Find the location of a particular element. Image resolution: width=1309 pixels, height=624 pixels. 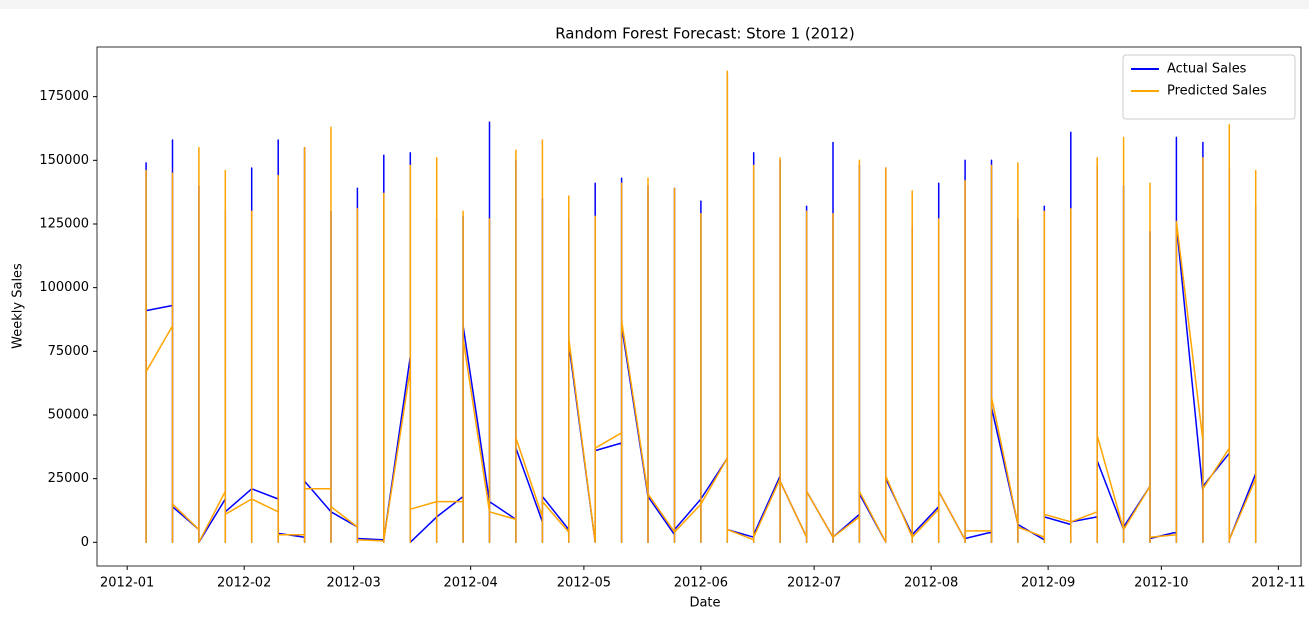

x-tick-label: 2012-10 is located at coordinates (1161, 583).